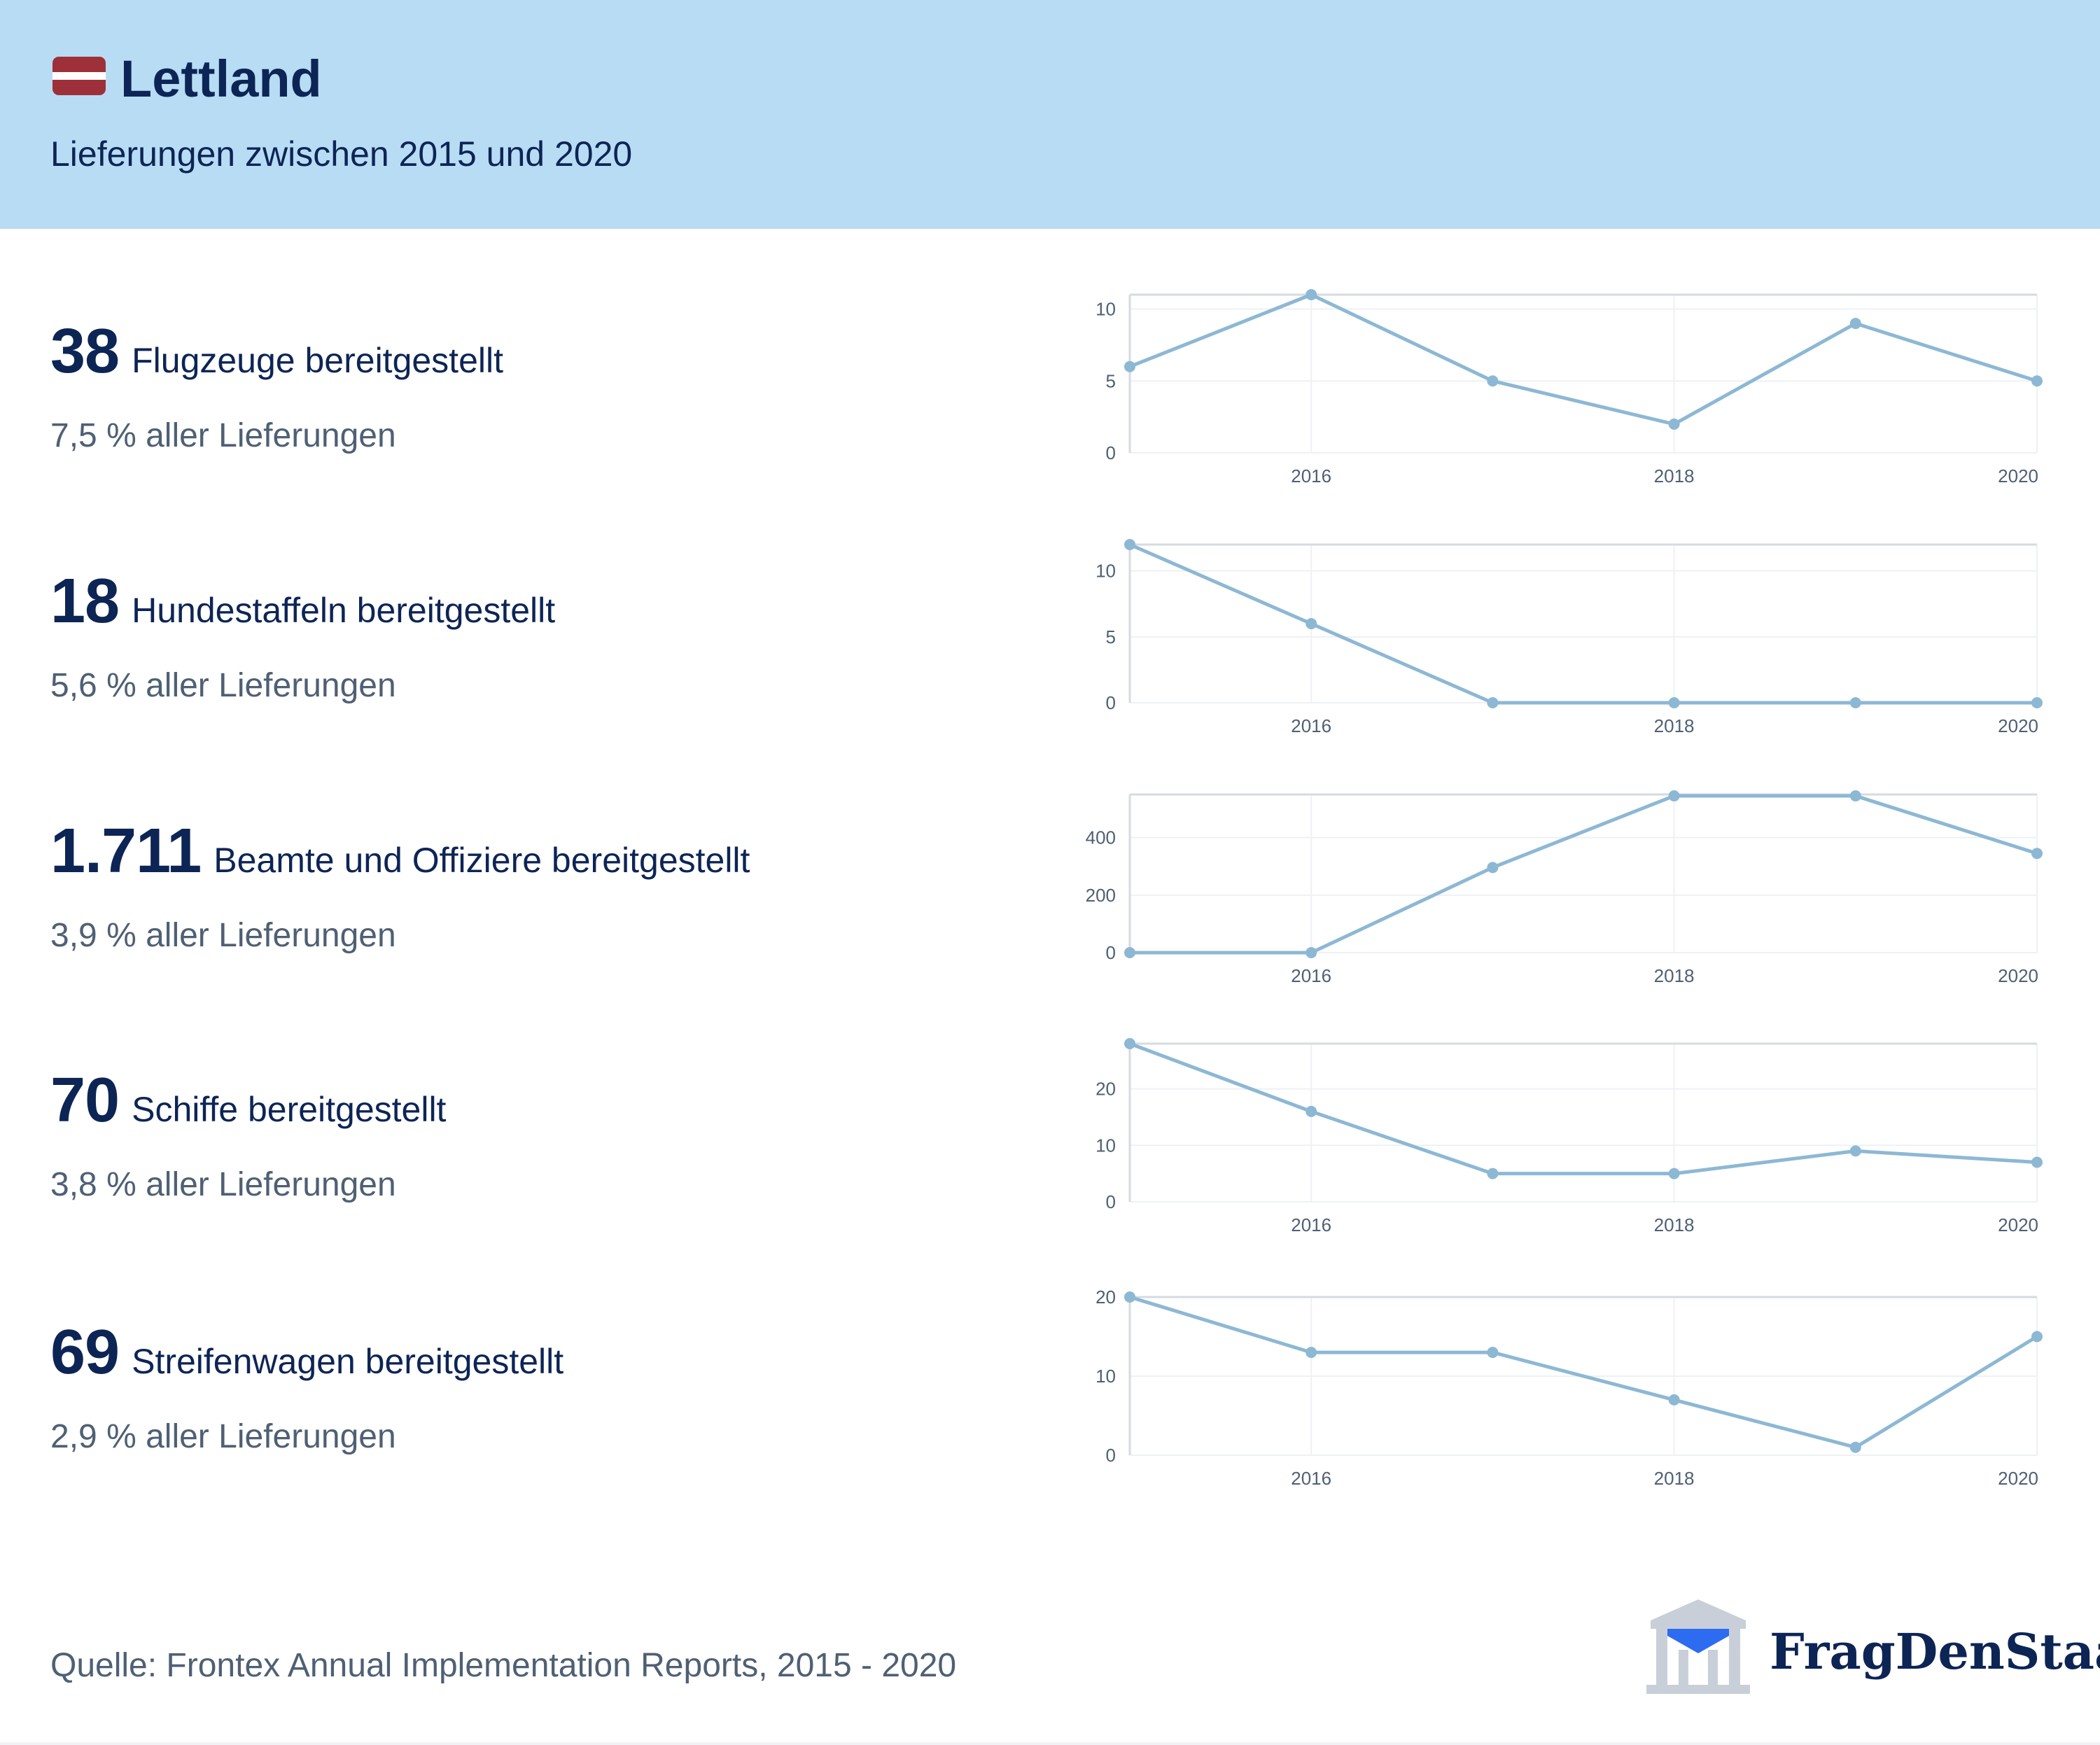 The height and width of the screenshot is (1745, 2100). I want to click on stat-number: 1.711, so click(126, 851).